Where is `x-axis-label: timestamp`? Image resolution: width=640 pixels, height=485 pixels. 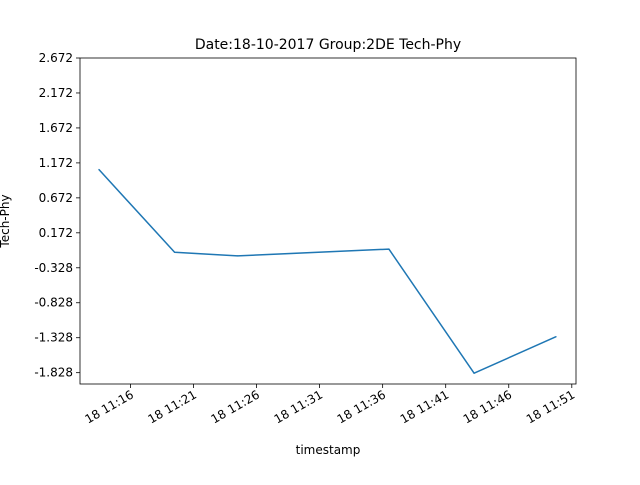 x-axis-label: timestamp is located at coordinates (328, 450).